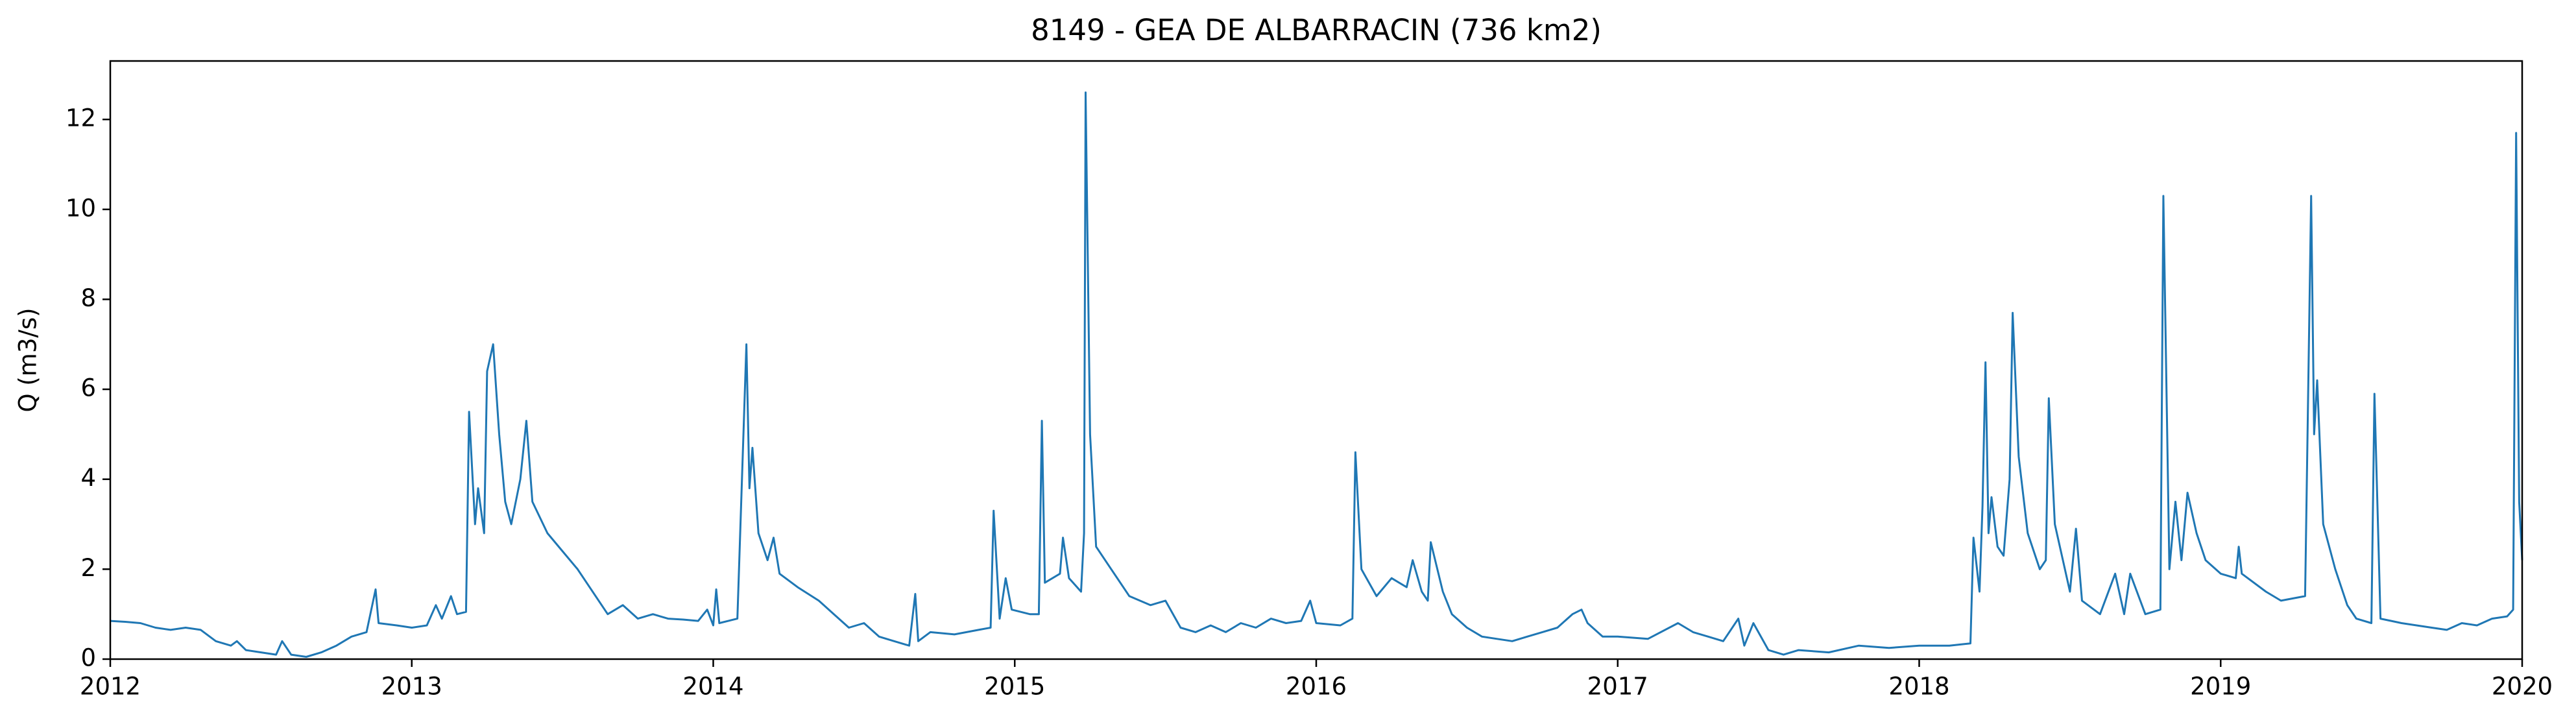 This screenshot has width=2576, height=724. Describe the element at coordinates (88, 658) in the screenshot. I see `y-tick-label: 0` at that location.